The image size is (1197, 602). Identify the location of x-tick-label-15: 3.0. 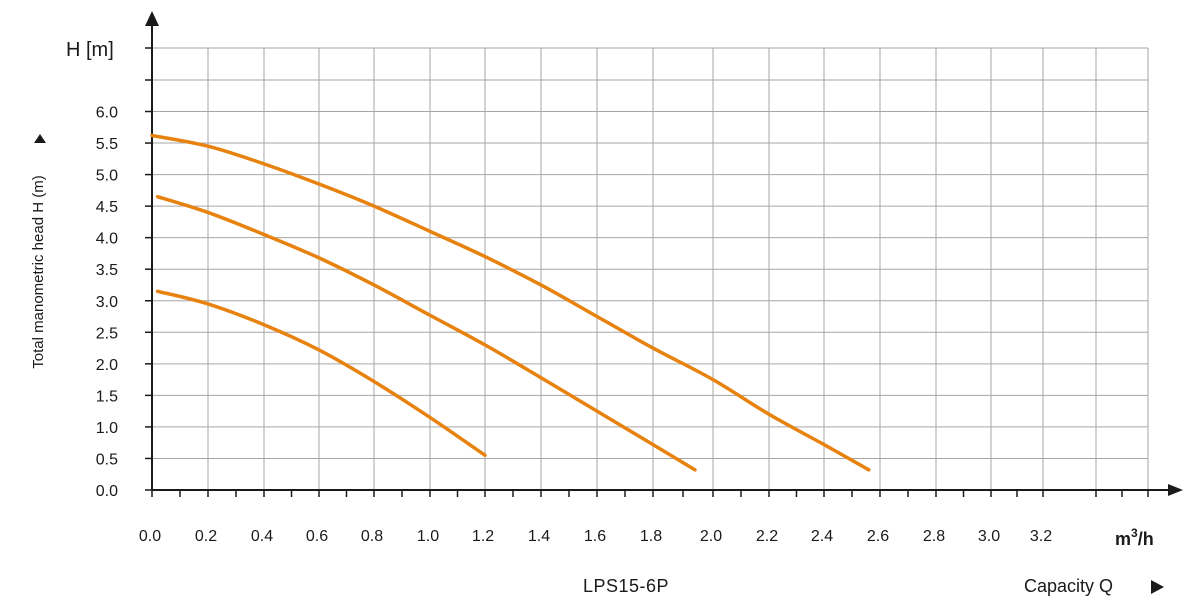
(989, 536).